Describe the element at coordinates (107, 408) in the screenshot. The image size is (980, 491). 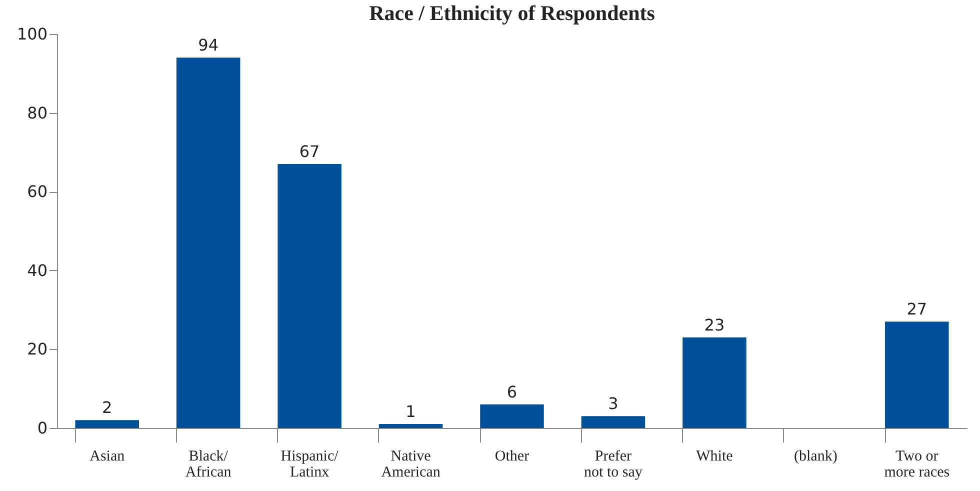
I see `data-label: 2` at that location.